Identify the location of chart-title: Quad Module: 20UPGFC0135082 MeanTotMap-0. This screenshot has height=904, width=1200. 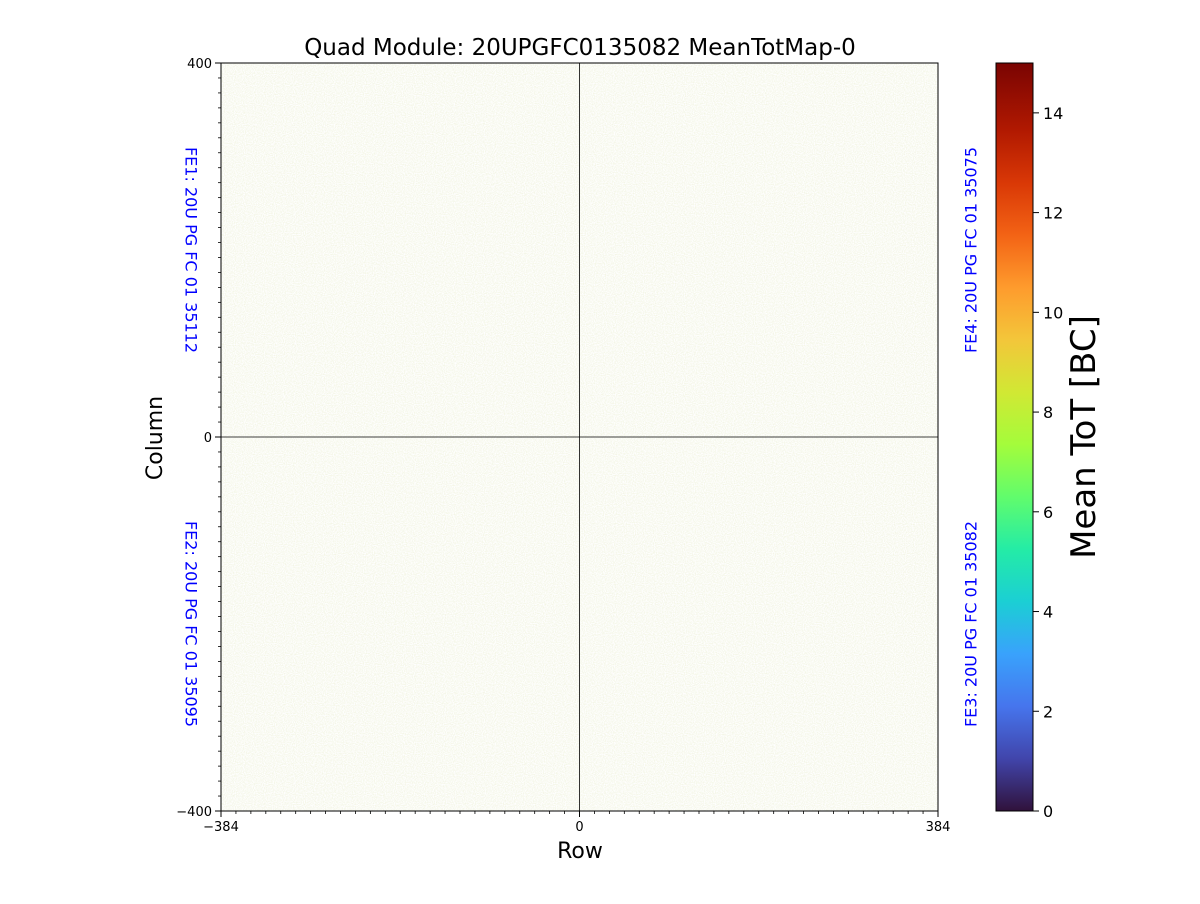
(580, 48).